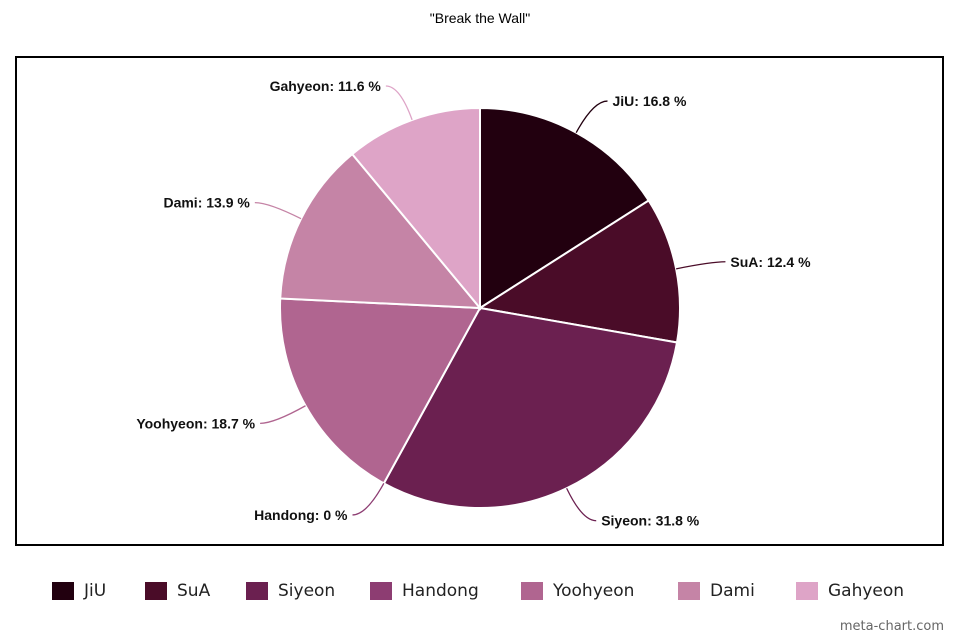 The image size is (960, 640). I want to click on slice-jiu, so click(565, 208).